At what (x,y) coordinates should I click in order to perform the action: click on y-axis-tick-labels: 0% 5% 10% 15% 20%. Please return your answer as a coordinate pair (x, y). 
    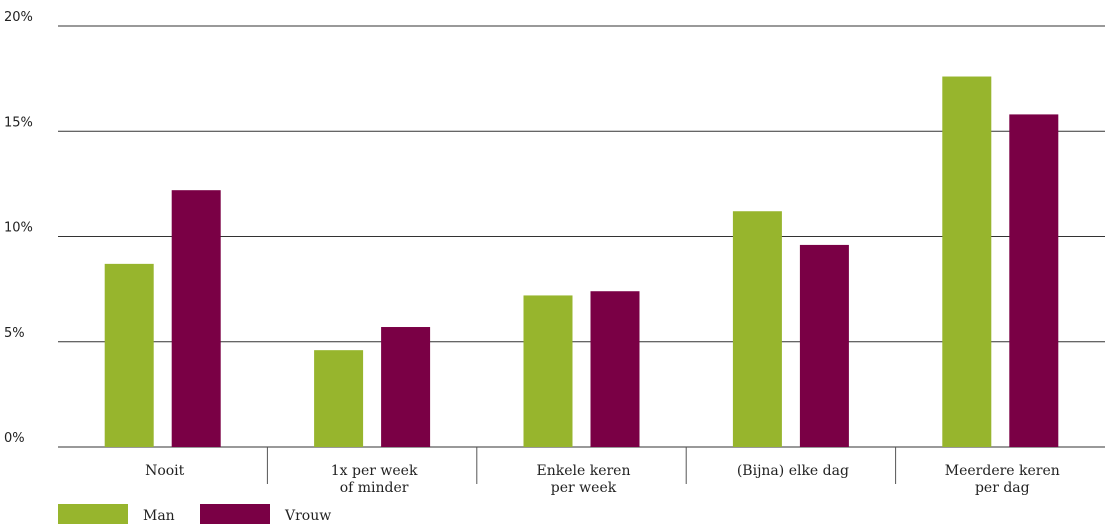
    Looking at the image, I should click on (18, 228).